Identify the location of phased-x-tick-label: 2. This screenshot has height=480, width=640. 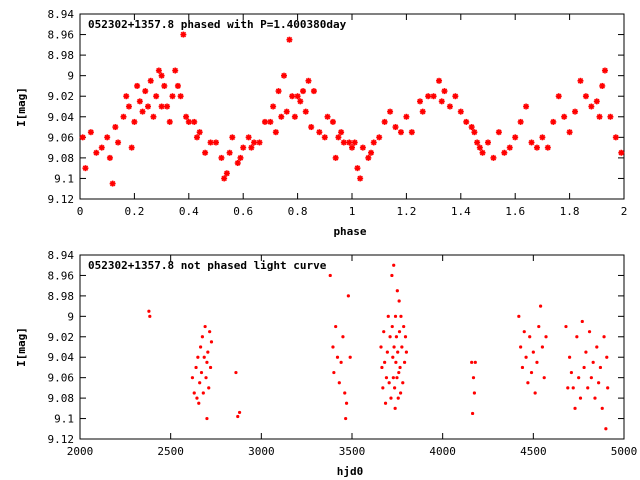
(624, 211).